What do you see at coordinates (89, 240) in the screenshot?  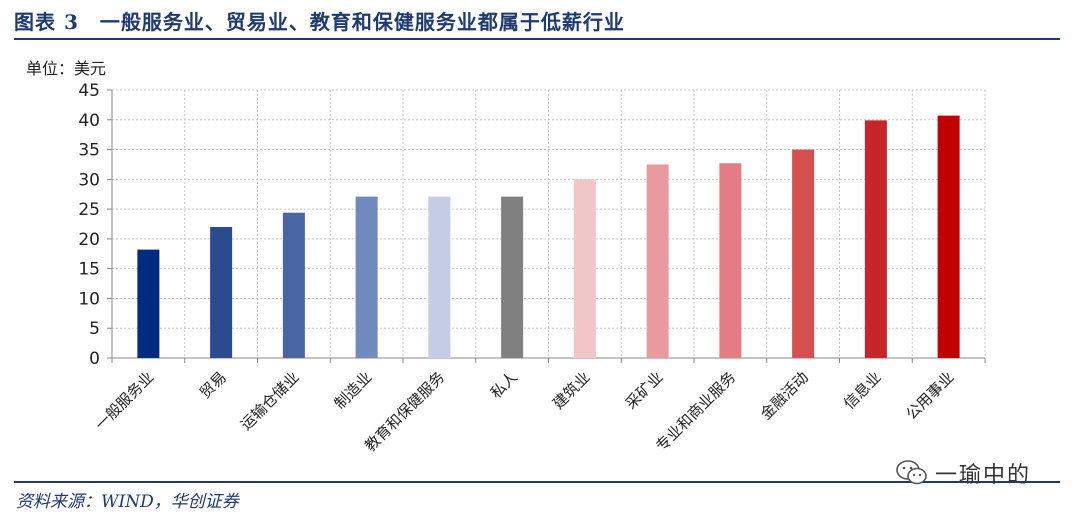 I see `y-tick-label: 20` at bounding box center [89, 240].